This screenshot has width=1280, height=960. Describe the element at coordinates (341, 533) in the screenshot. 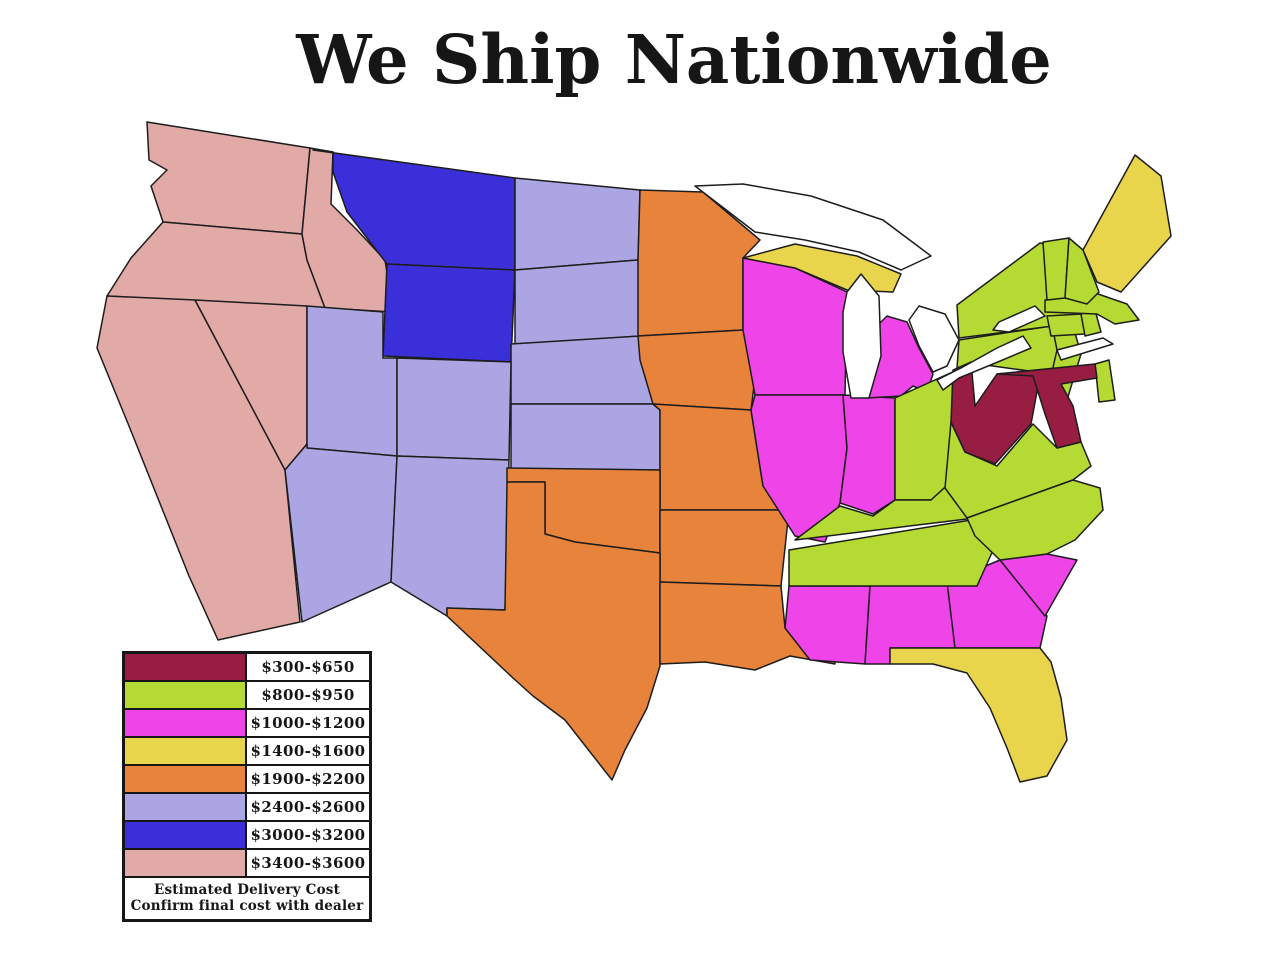

I see `state-az` at that location.